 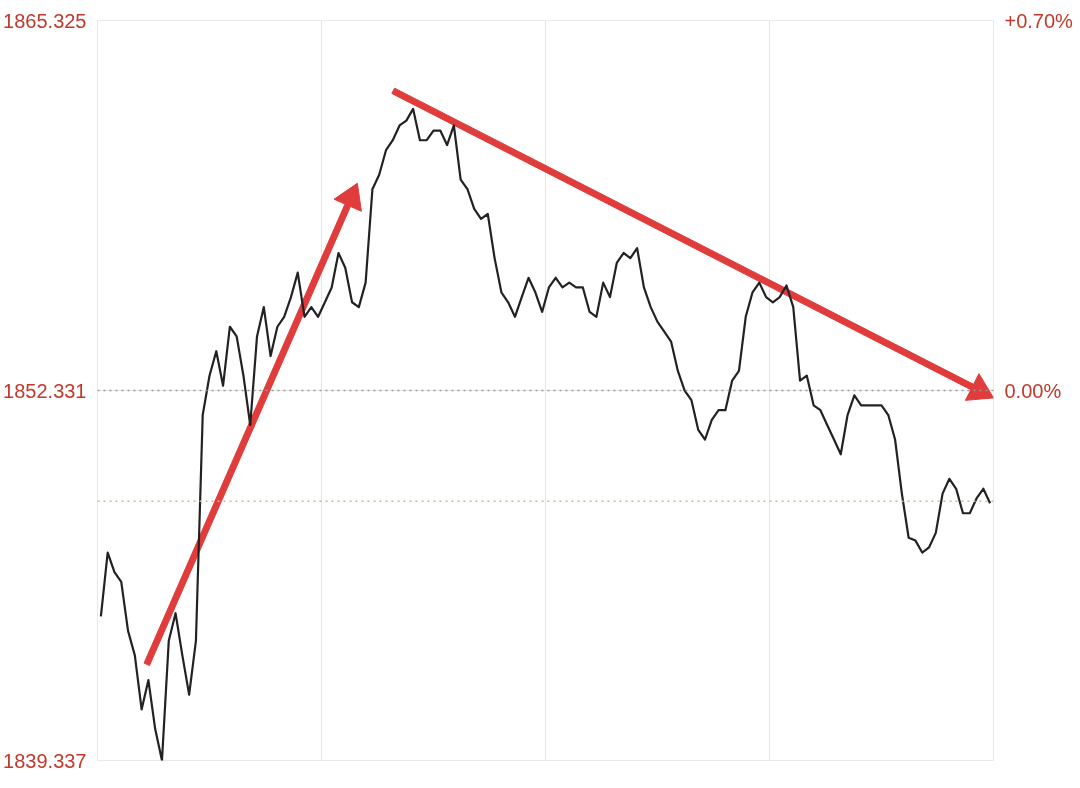 What do you see at coordinates (45, 390) in the screenshot?
I see `y-tick-label: 1852.331` at bounding box center [45, 390].